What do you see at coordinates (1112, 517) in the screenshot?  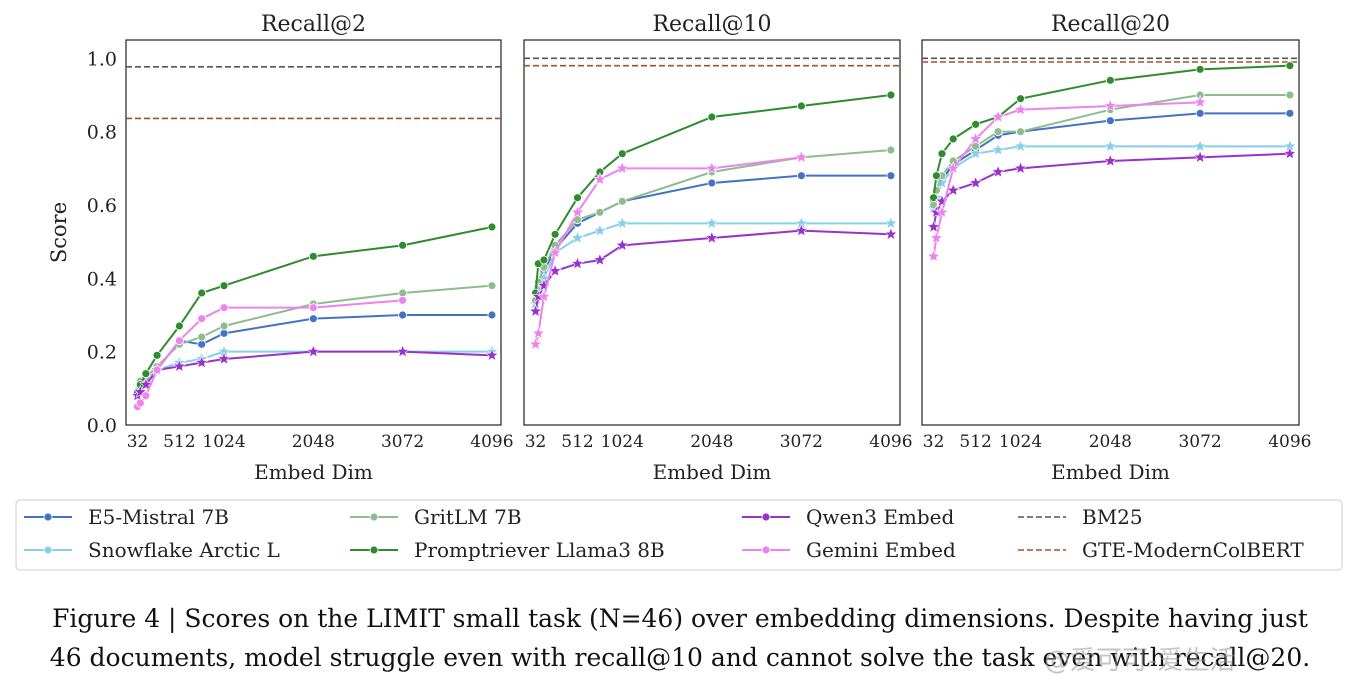 I see `legend-label: BM25` at bounding box center [1112, 517].